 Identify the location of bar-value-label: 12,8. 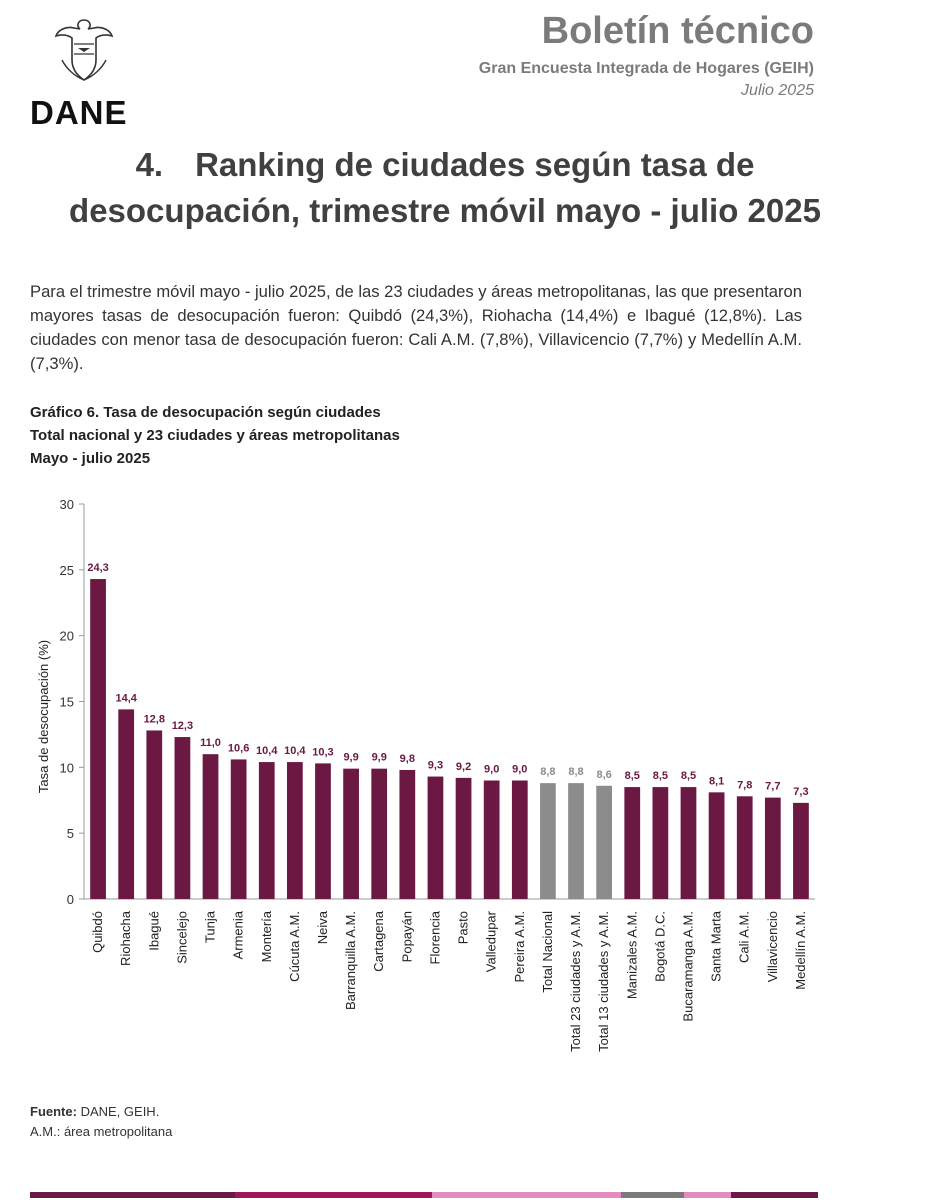
(154, 719).